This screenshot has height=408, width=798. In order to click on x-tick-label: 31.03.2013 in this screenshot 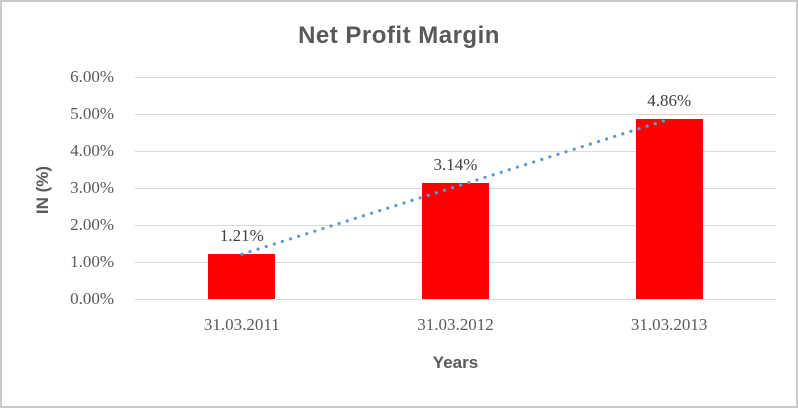, I will do `click(669, 324)`.